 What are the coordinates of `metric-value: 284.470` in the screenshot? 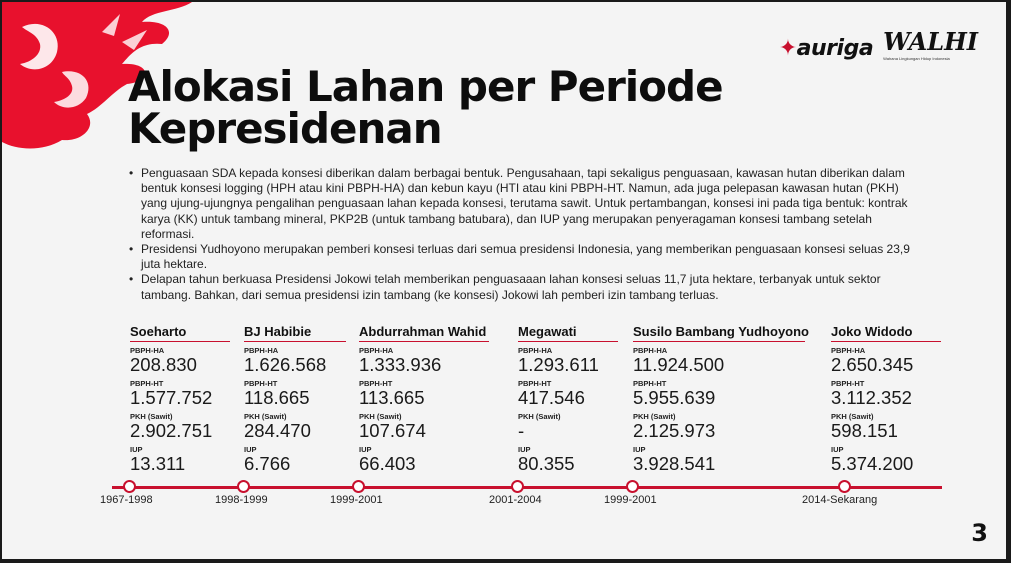 It's located at (277, 430).